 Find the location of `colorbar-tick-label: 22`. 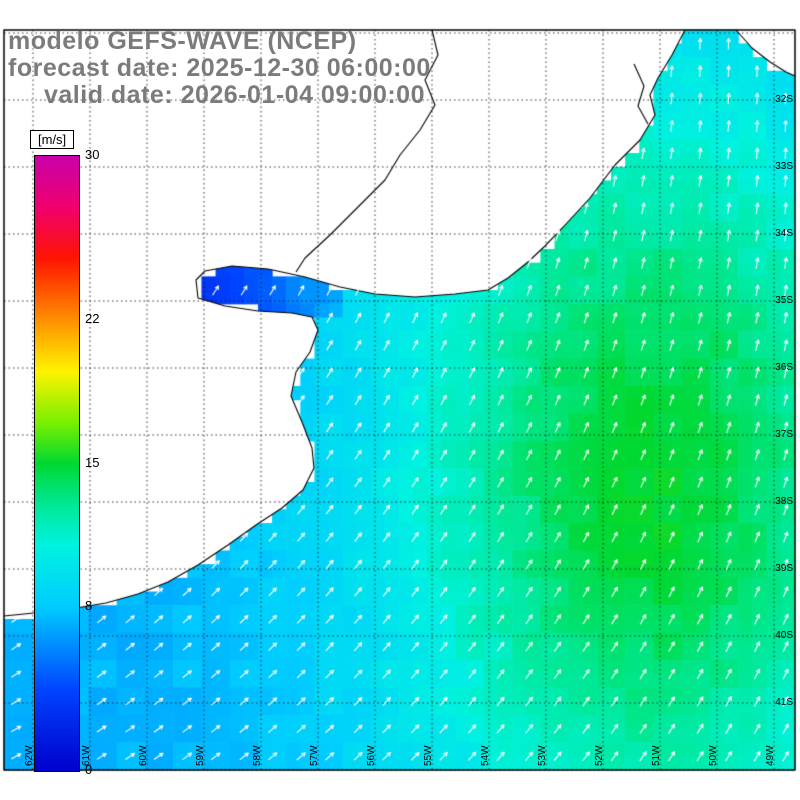

colorbar-tick-label: 22 is located at coordinates (92, 318).